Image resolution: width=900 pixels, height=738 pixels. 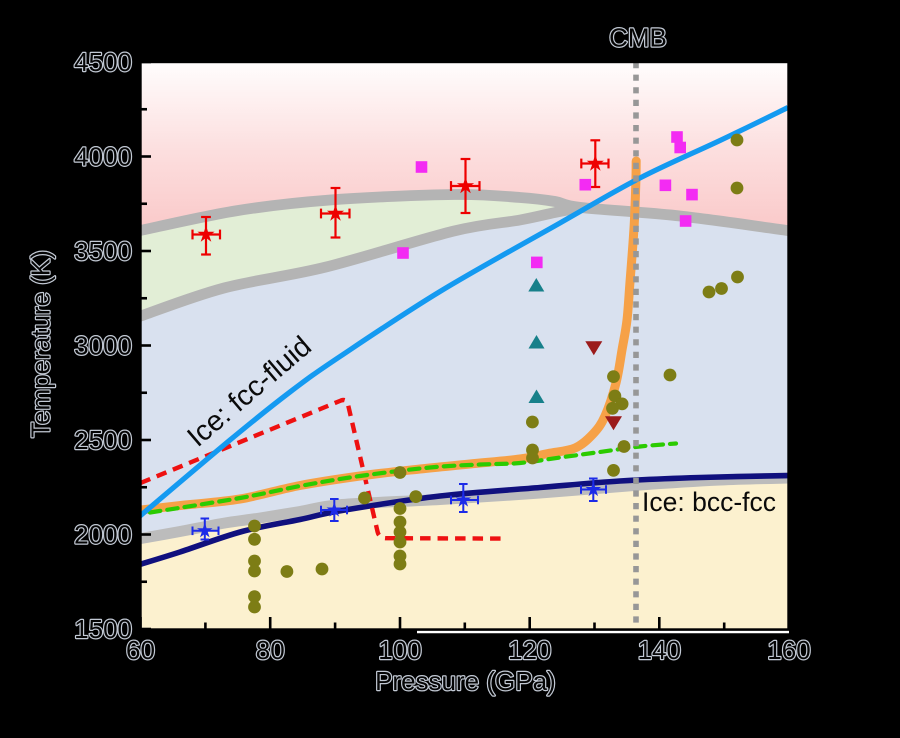 I want to click on svg-text: 60, so click(x=140, y=650).